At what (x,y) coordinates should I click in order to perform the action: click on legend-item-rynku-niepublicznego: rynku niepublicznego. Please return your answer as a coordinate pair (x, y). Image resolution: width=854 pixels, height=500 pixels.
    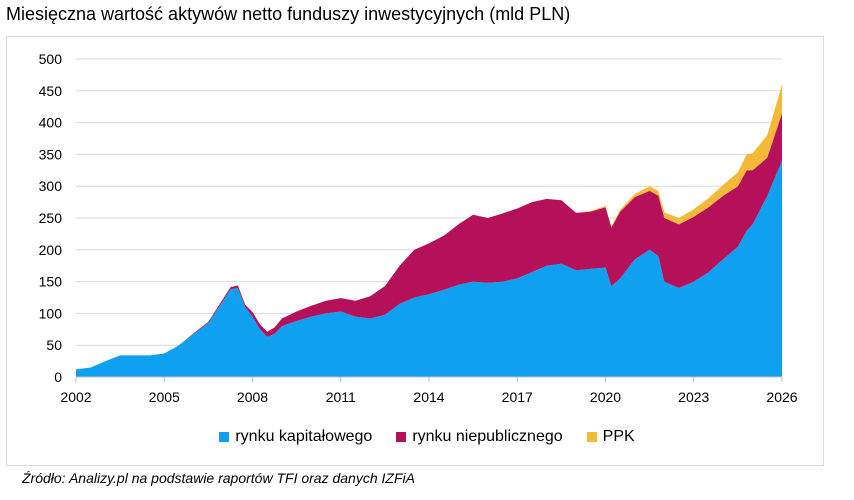
    Looking at the image, I should click on (479, 437).